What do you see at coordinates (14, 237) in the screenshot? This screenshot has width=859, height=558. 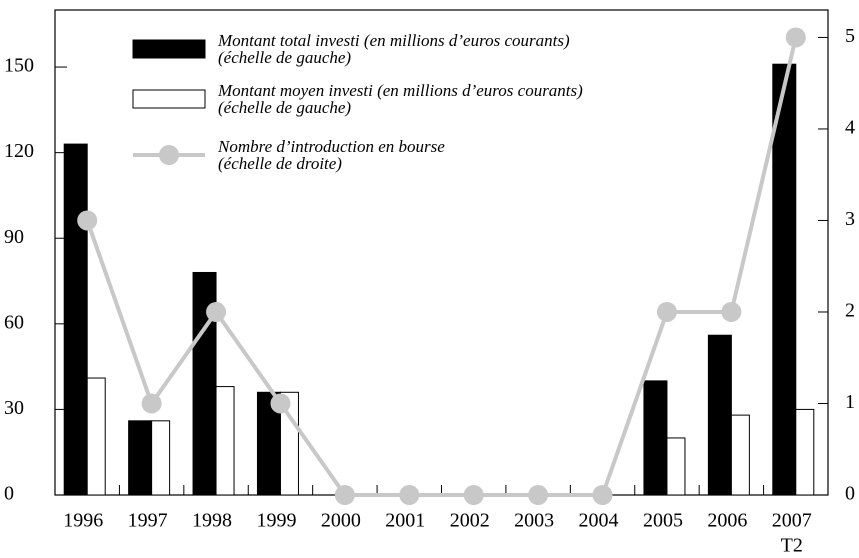 I see `y-tick-label: 90` at bounding box center [14, 237].